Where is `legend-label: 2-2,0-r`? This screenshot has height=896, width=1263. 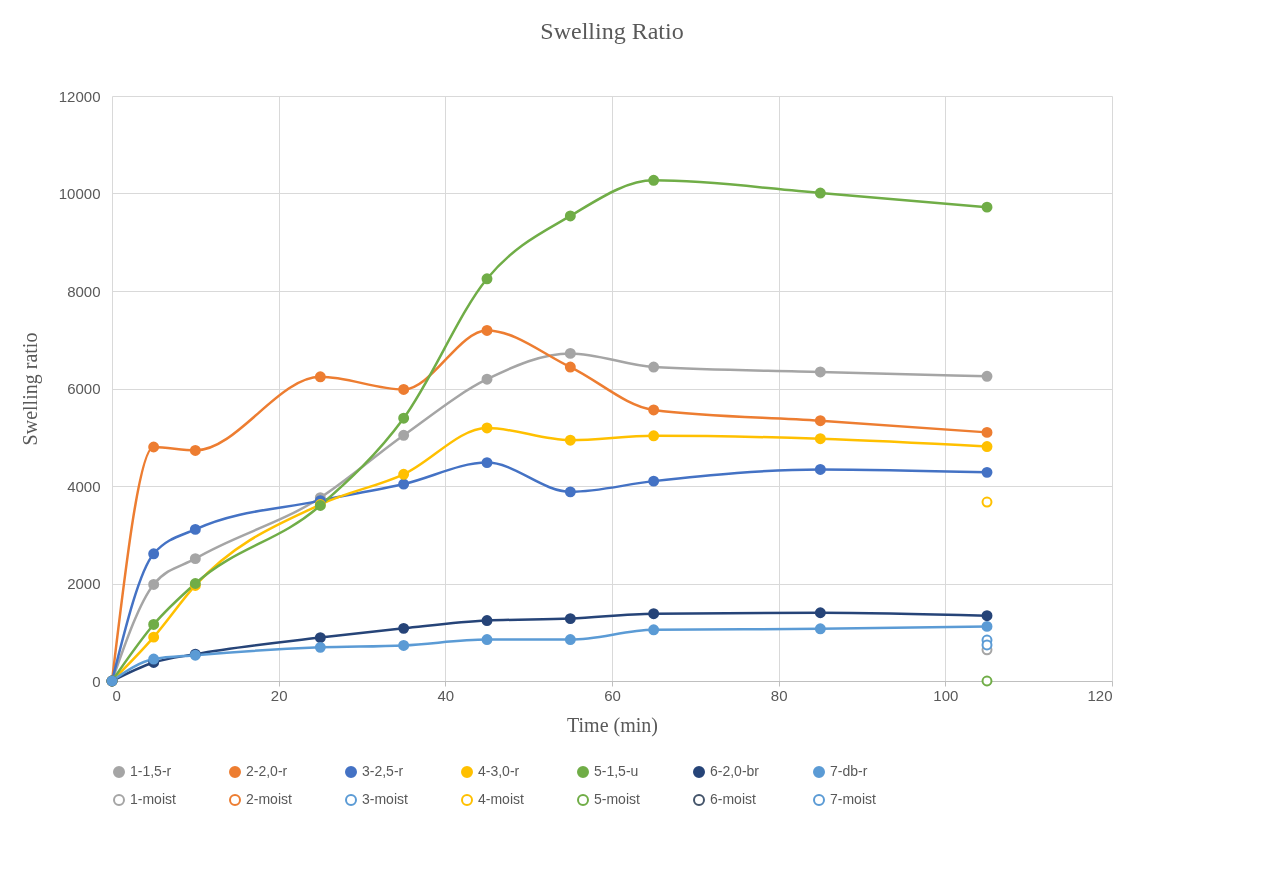
legend-label: 2-2,0-r is located at coordinates (267, 771).